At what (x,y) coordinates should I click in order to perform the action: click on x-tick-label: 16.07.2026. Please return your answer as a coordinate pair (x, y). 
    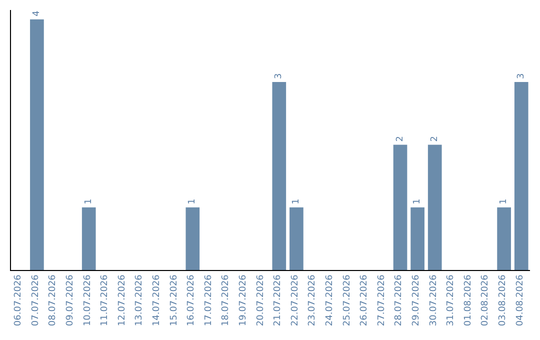
    Looking at the image, I should click on (191, 300).